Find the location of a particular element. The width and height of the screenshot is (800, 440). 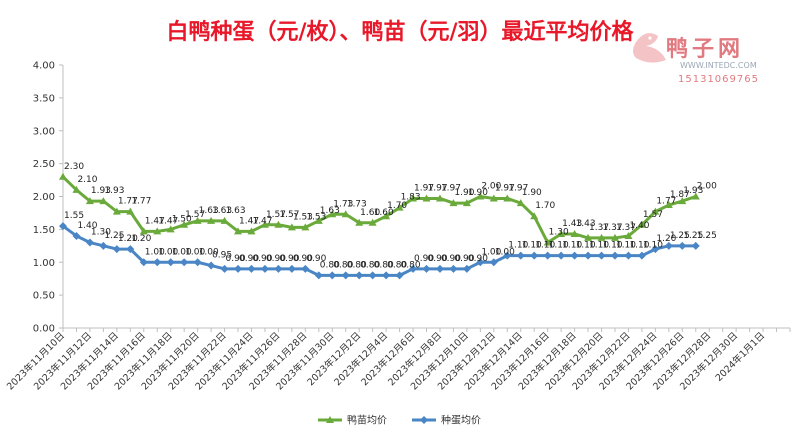

y-tick-label: 2.00 is located at coordinates (44, 197).